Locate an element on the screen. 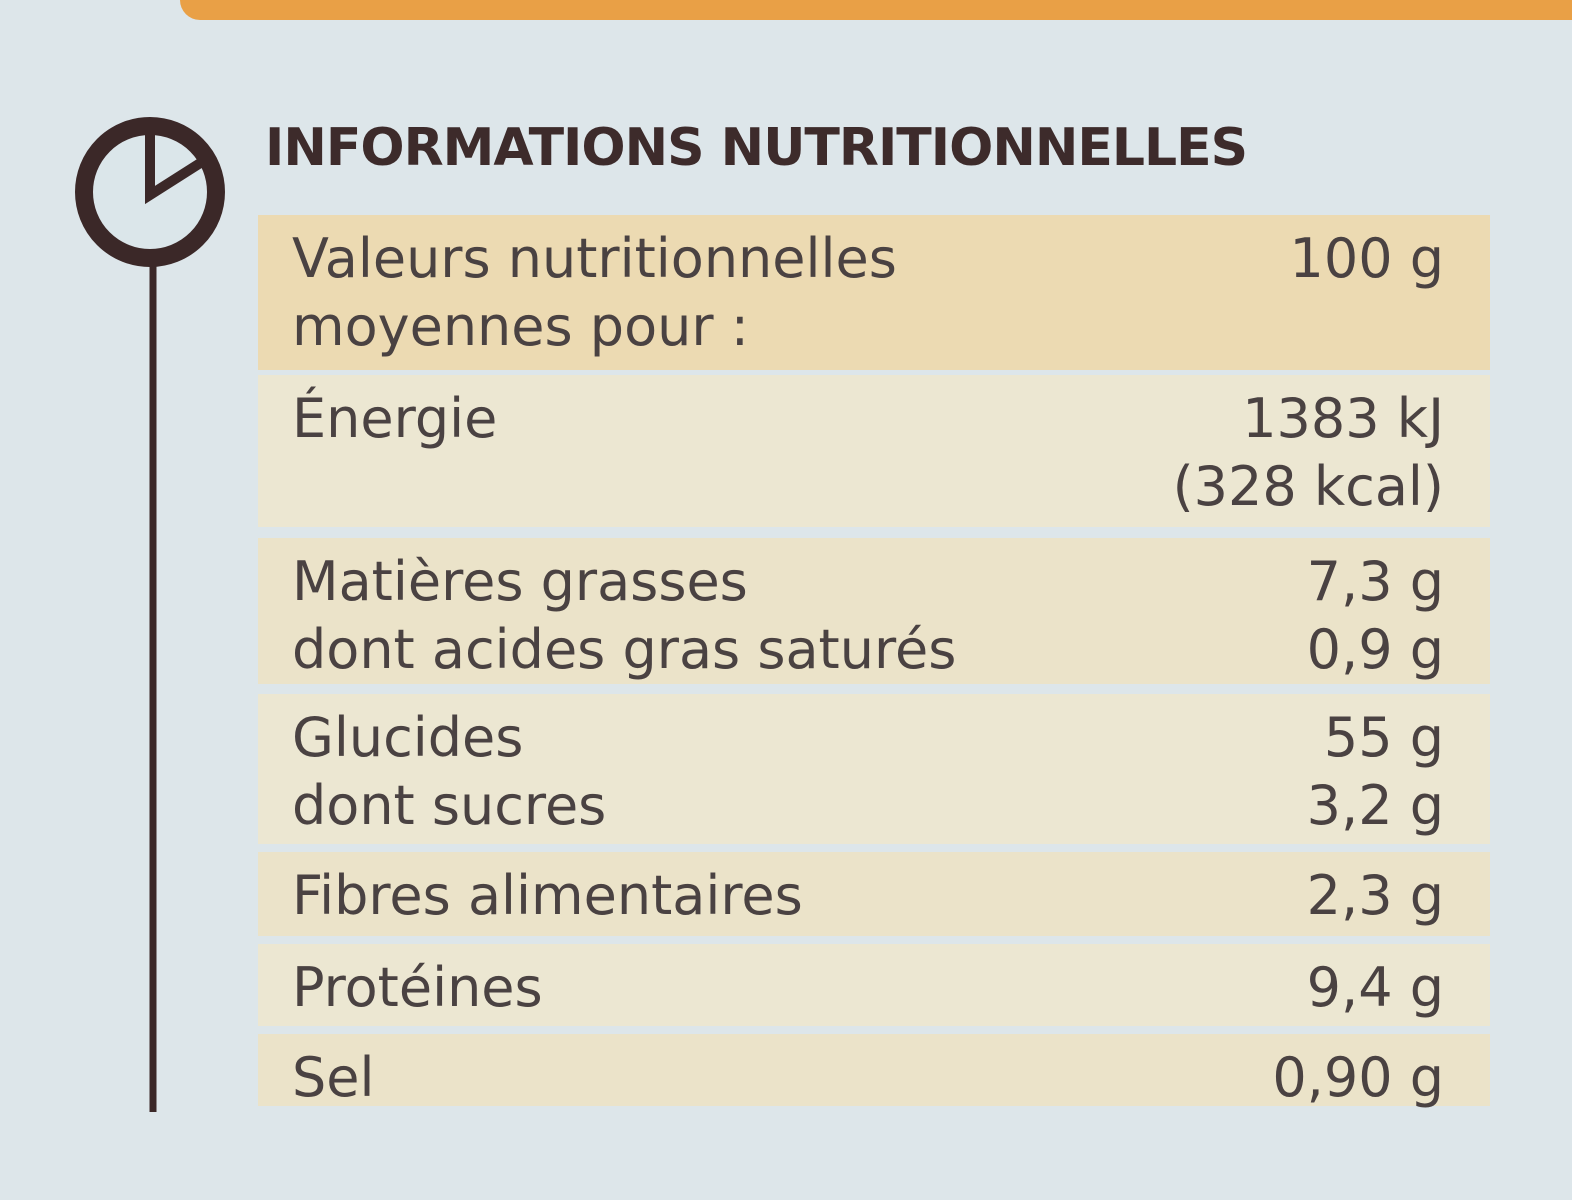  cell-line: Valeurs nutritionnelles is located at coordinates (594, 258).